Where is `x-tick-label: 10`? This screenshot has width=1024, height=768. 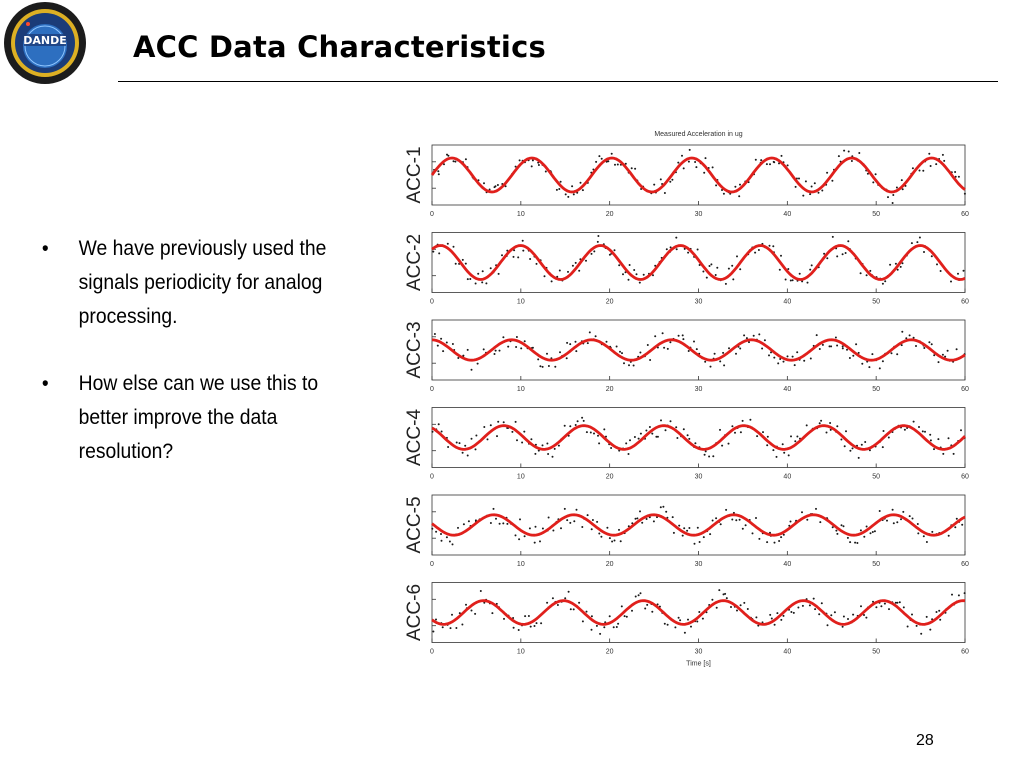
x-tick-label: 10 is located at coordinates (521, 302).